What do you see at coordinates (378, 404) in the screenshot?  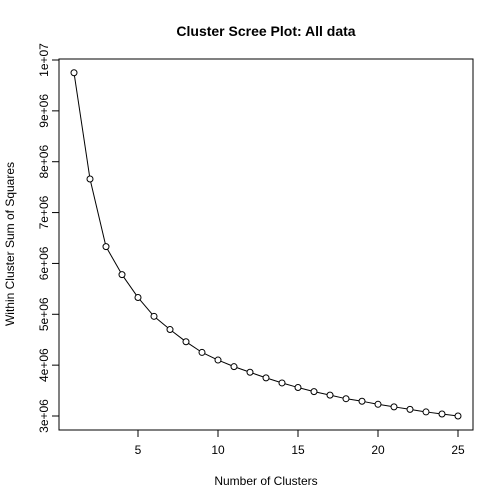 I see `point-k20` at bounding box center [378, 404].